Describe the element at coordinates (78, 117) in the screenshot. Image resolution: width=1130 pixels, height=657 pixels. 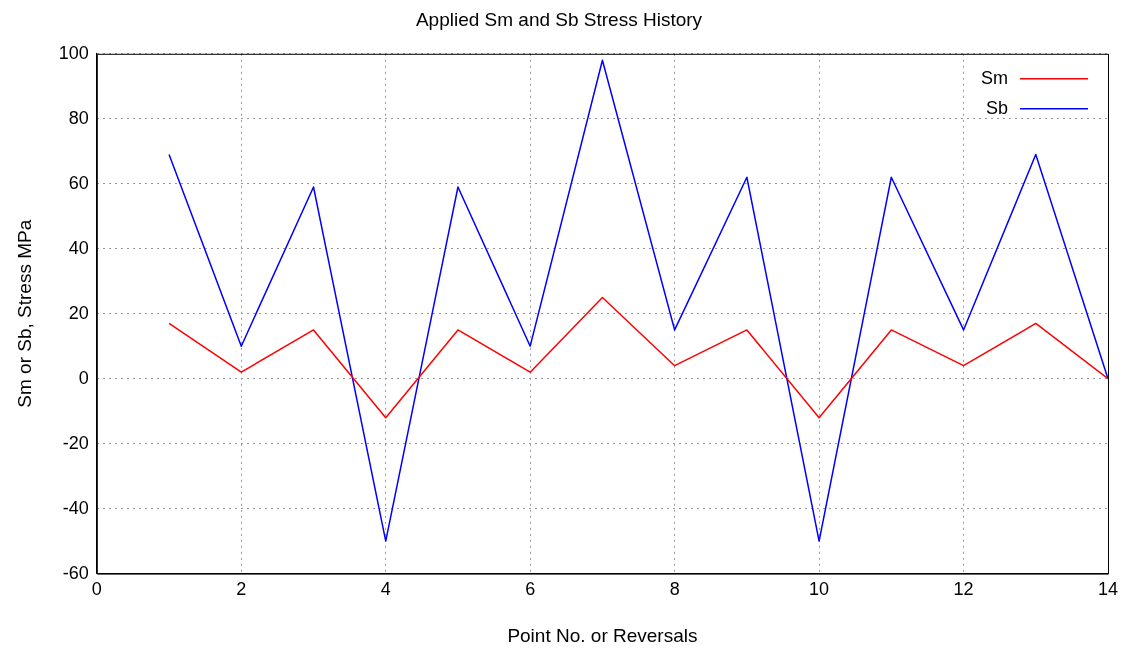
I see `y-tick-label: 80` at that location.